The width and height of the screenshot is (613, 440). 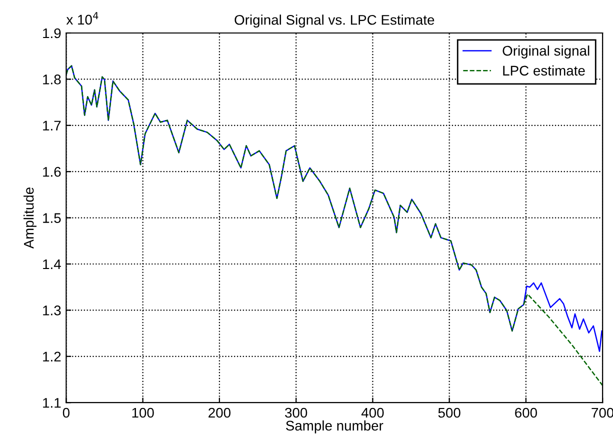 I want to click on y-tick-label: 1.4, so click(x=52, y=264).